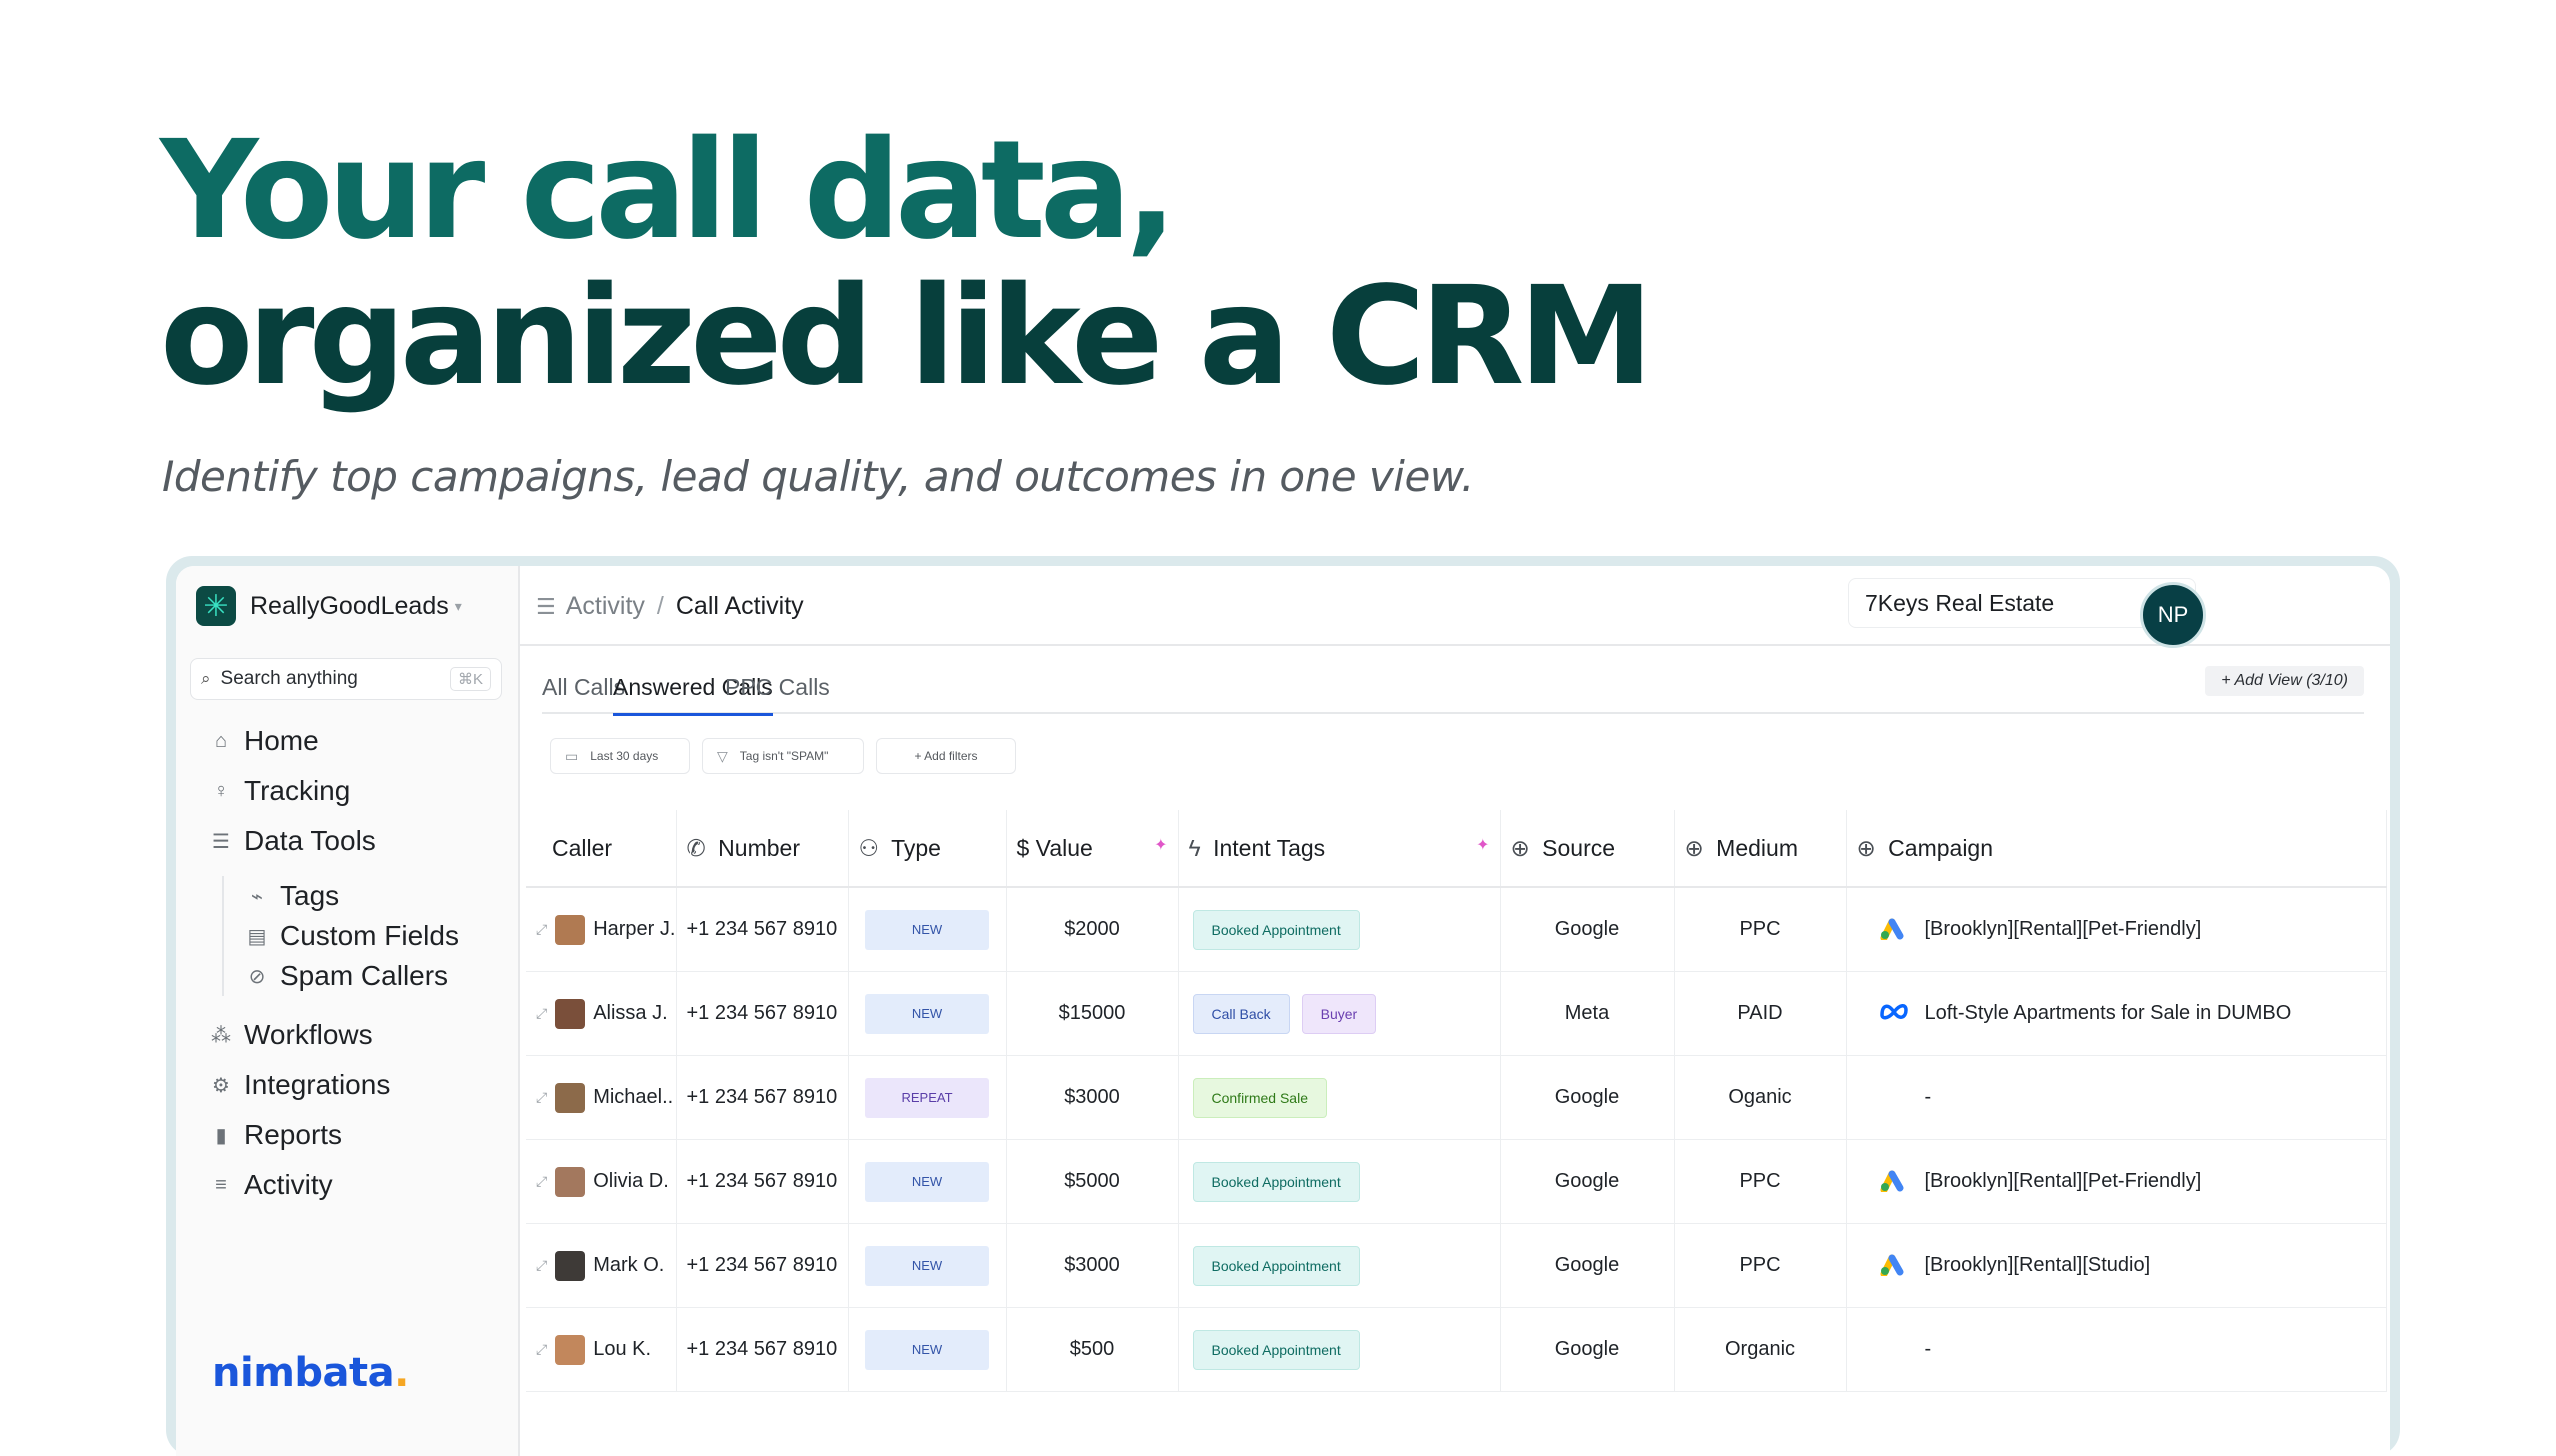  I want to click on tab-all-calls: All Calls, so click(584, 687).